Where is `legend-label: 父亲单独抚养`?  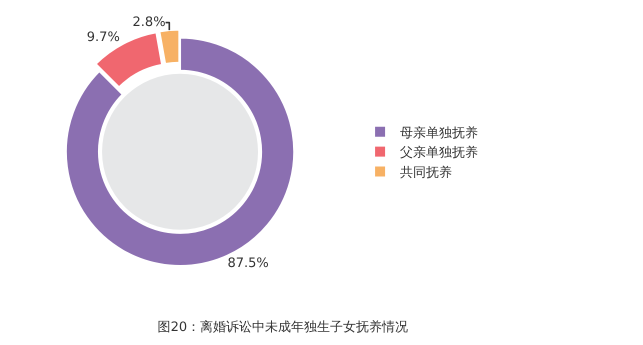 legend-label: 父亲单独抚养 is located at coordinates (439, 152).